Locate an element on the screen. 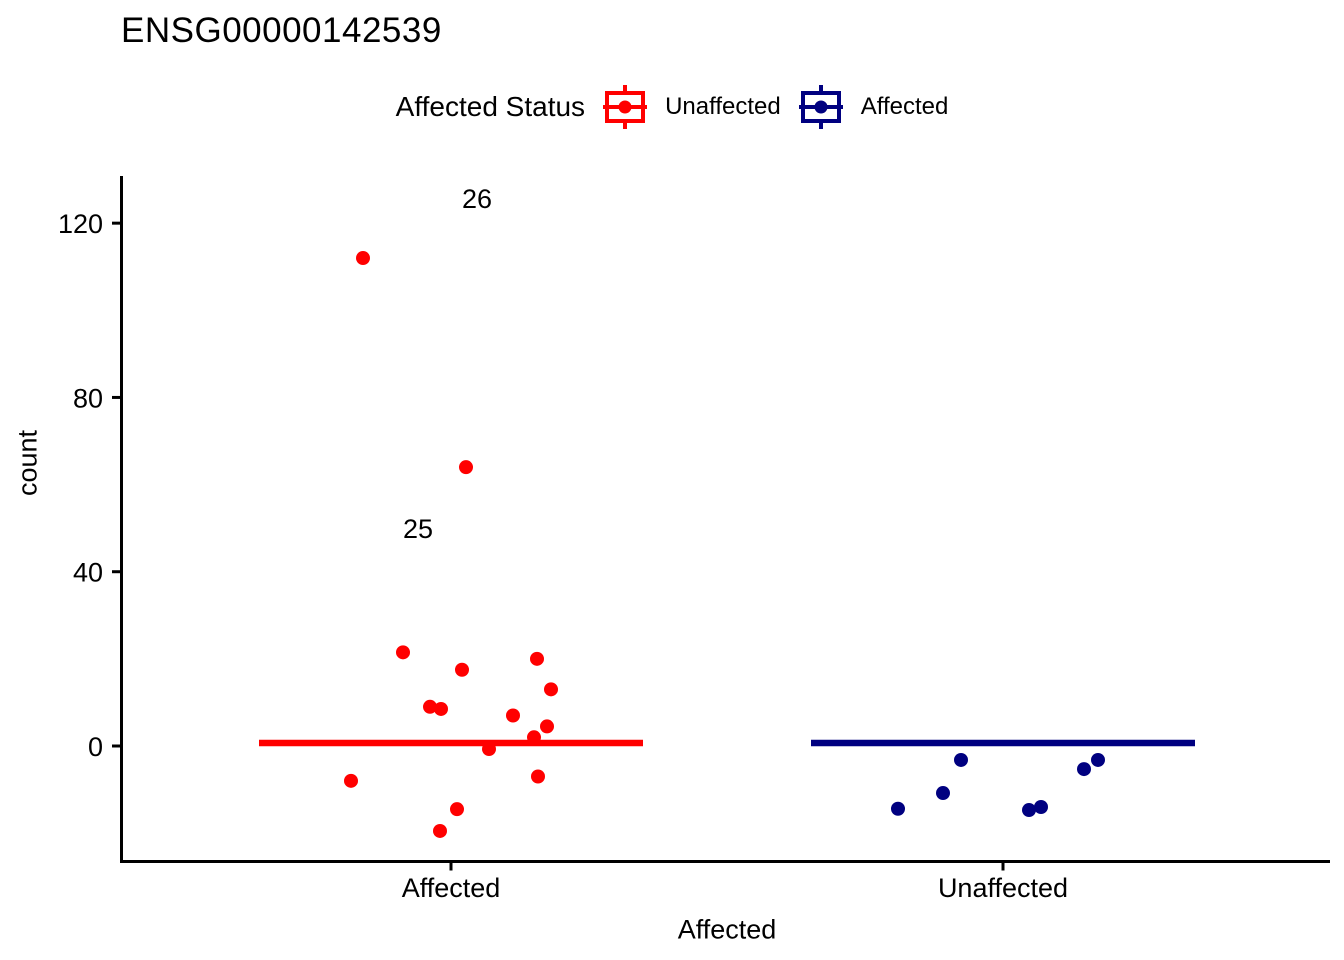  boxplot-key-icon-unaffected is located at coordinates (625, 107).